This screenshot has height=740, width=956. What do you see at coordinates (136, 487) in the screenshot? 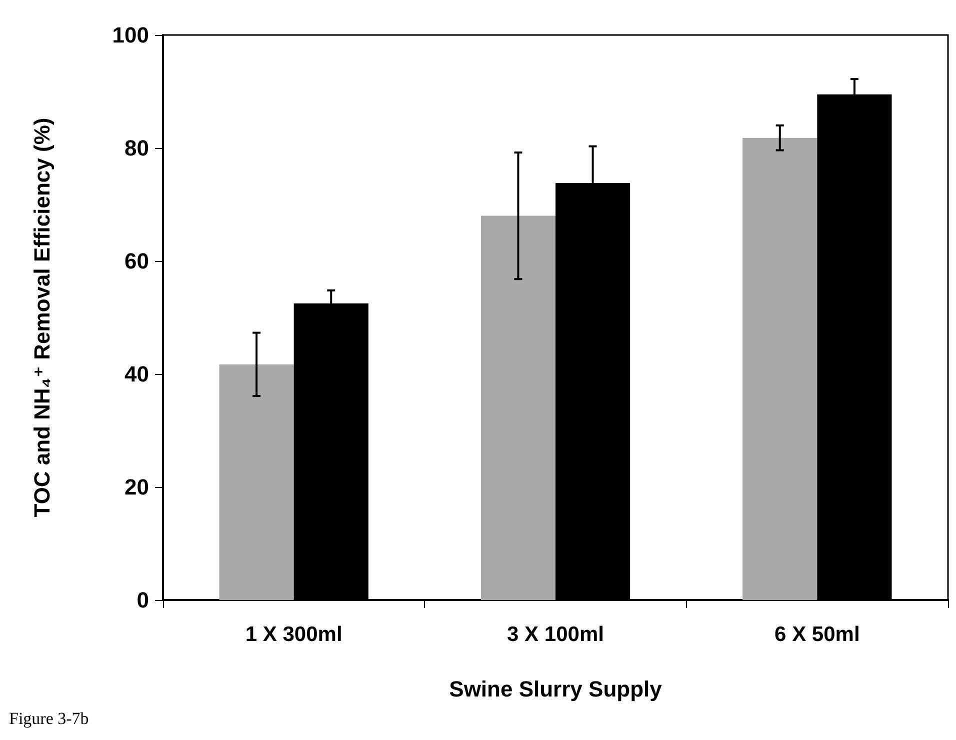
I see `y-tick-label: 20` at bounding box center [136, 487].